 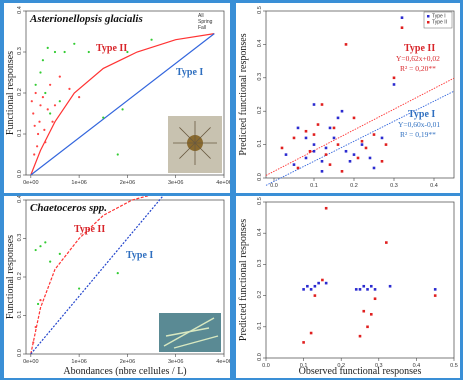 What do you see at coordinates (434, 186) in the screenshot?
I see `x-tick-label: 0.4` at bounding box center [434, 186].